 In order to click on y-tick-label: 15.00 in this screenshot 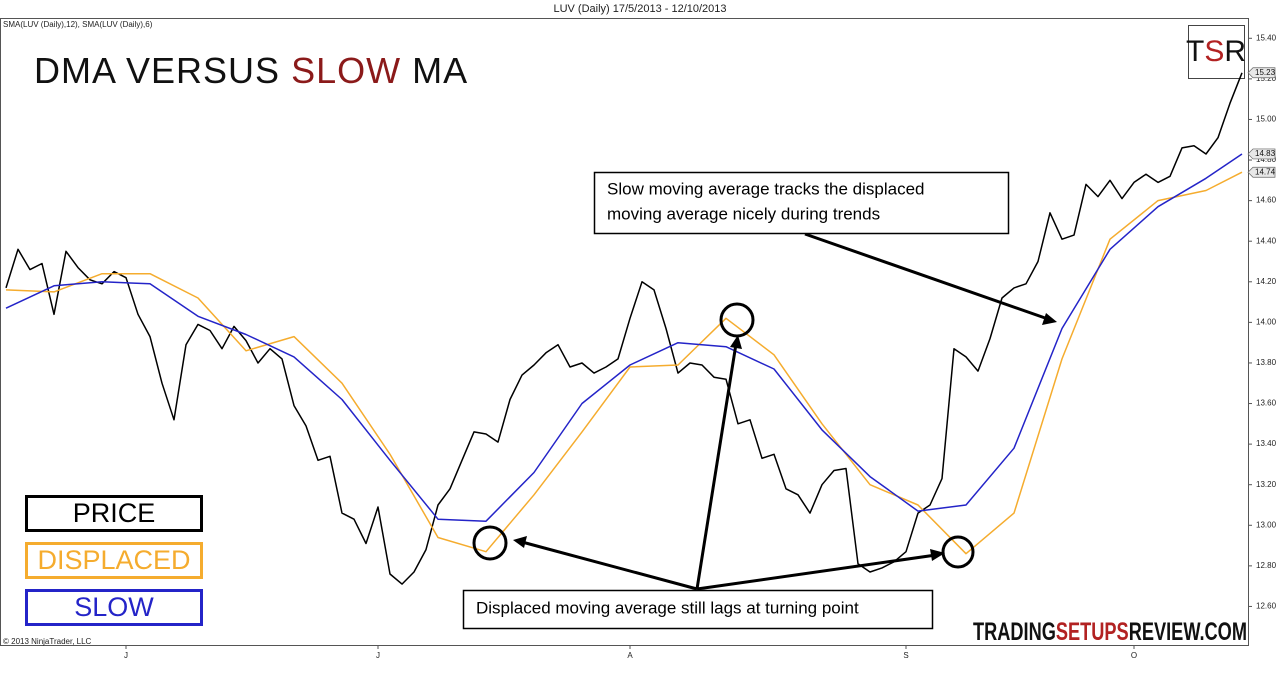, I will do `click(1266, 119)`.